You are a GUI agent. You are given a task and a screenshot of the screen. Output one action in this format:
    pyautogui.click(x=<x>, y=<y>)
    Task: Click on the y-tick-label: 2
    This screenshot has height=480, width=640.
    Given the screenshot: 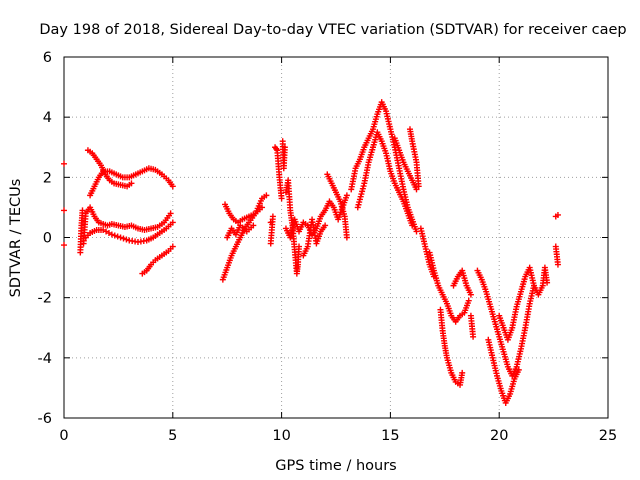 What is the action you would take?
    pyautogui.click(x=47, y=178)
    